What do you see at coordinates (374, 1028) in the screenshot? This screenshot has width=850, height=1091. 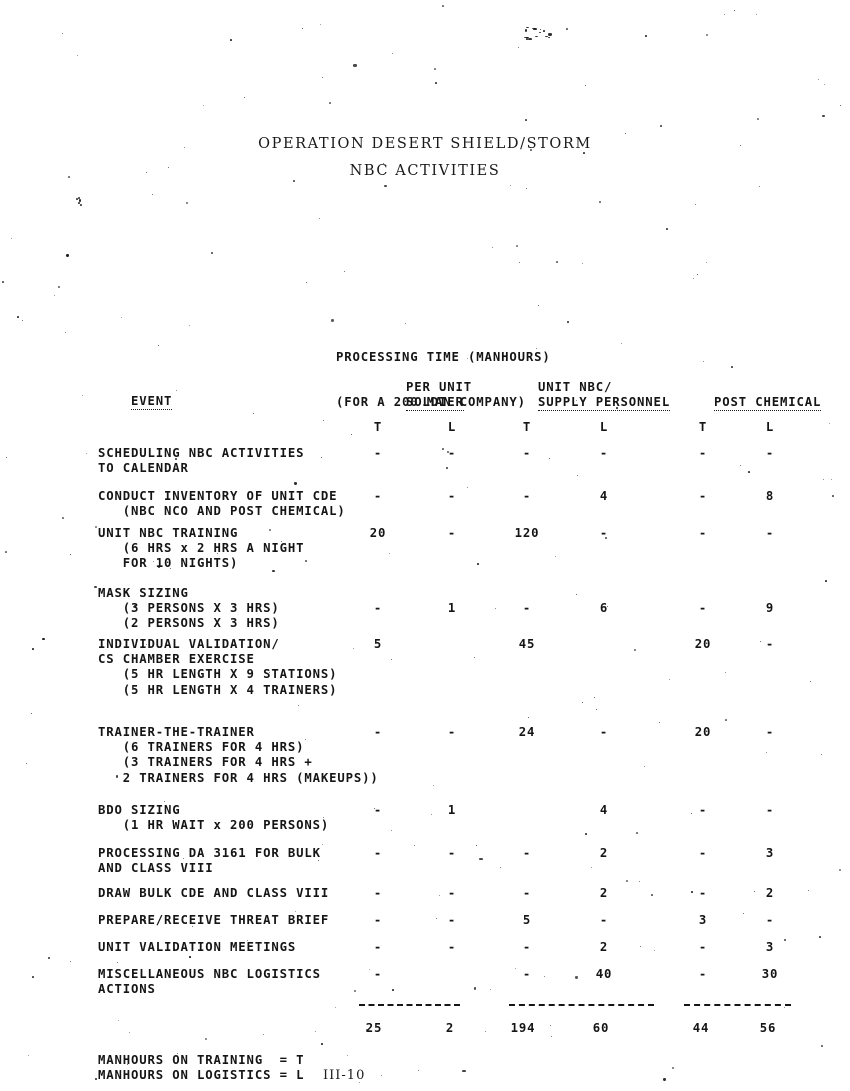 I see `total-cell: 25` at bounding box center [374, 1028].